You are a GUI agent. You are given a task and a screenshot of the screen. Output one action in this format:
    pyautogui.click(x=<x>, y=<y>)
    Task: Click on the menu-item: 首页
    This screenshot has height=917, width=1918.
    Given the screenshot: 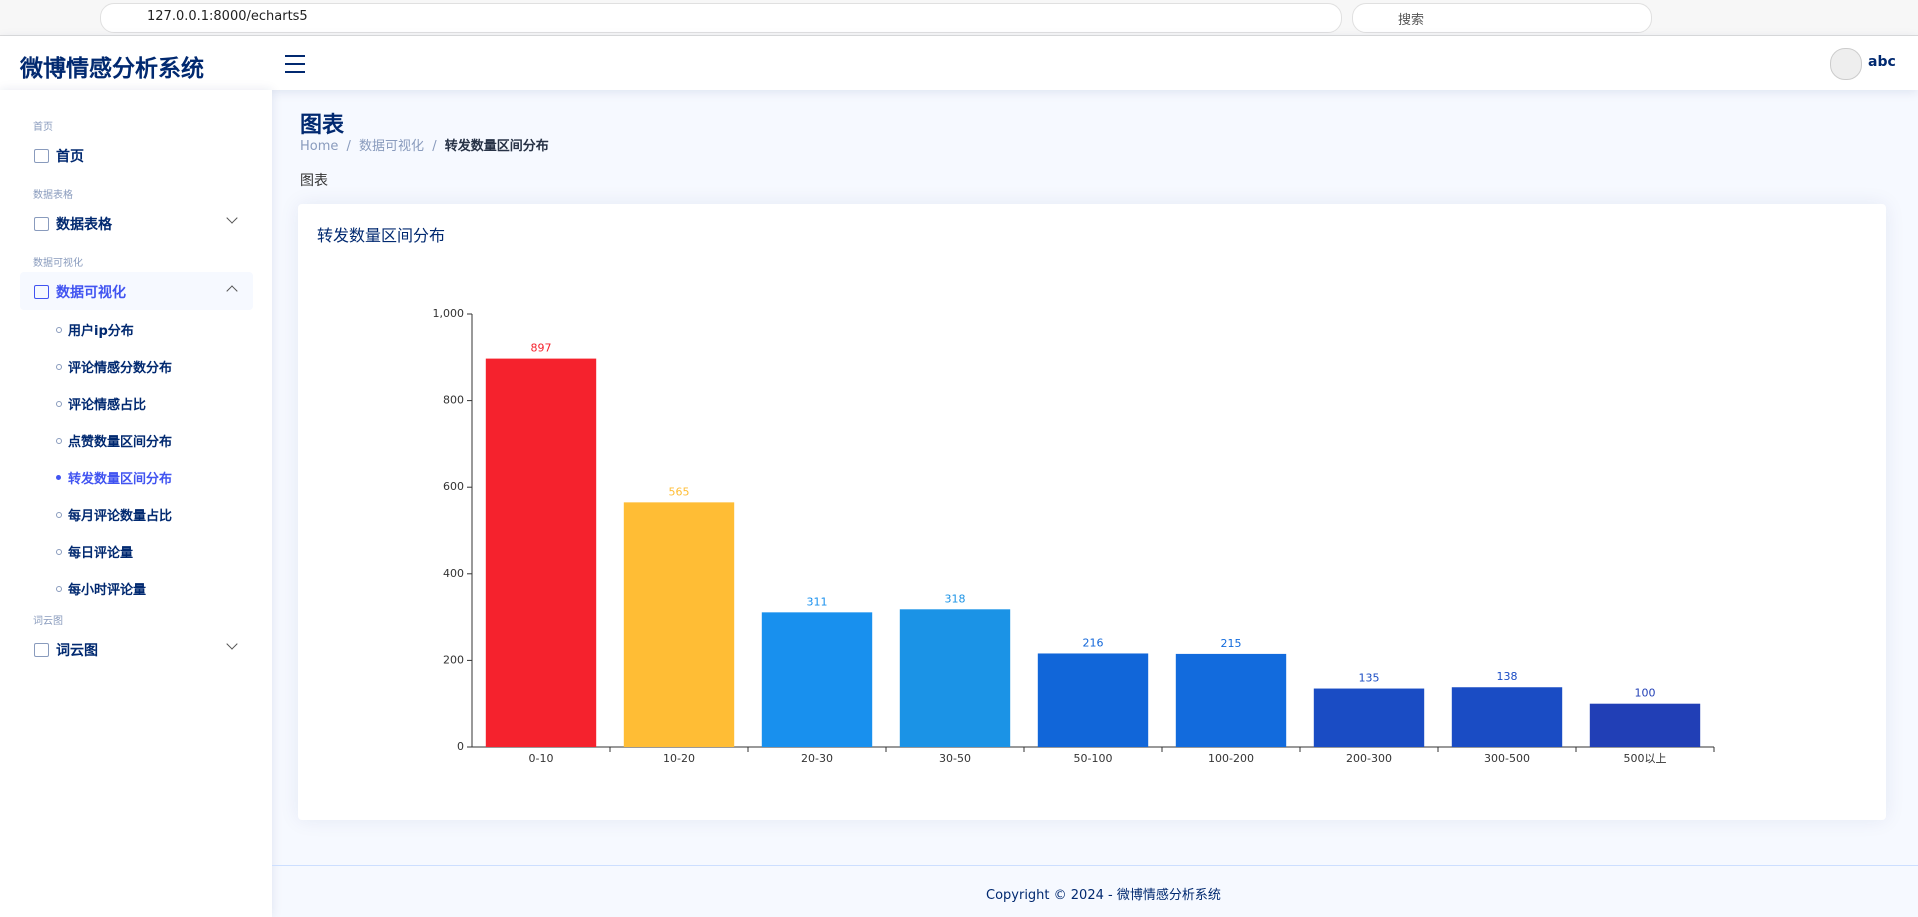 What is the action you would take?
    pyautogui.click(x=70, y=157)
    